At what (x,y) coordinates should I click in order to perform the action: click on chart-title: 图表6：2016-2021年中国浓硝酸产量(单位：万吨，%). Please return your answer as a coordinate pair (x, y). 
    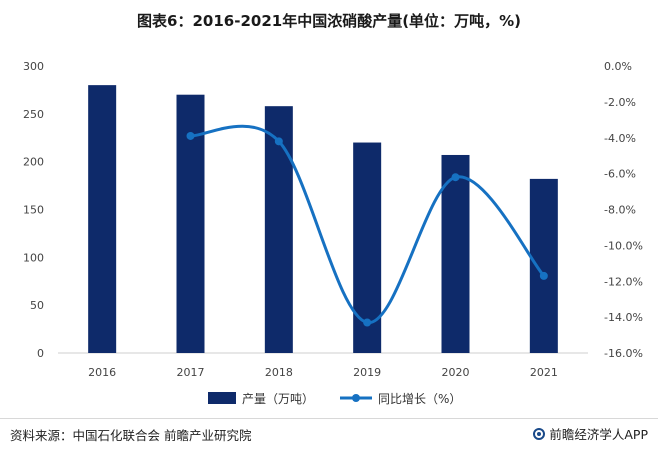
    Looking at the image, I should click on (329, 21).